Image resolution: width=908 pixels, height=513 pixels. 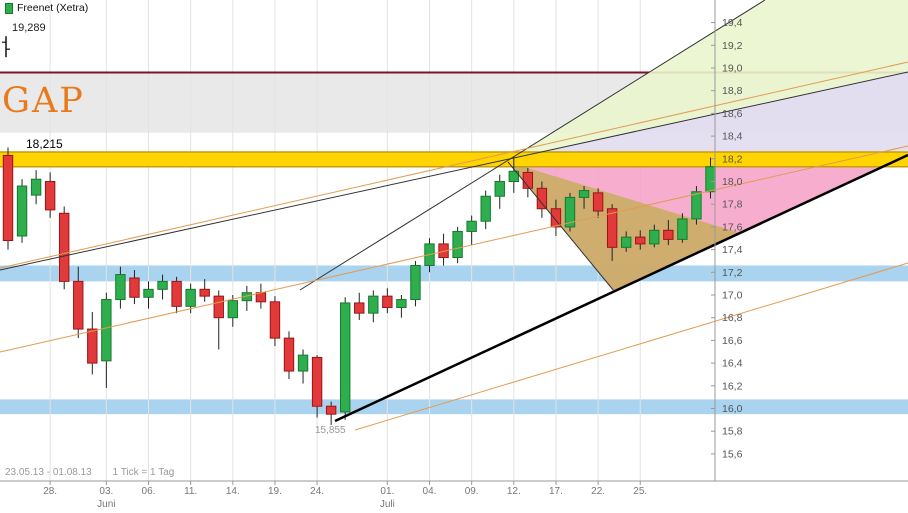 I want to click on chart-footer: 23.05.13 - 01.08.13 1 Tick = 1 Tag, so click(x=89, y=473).